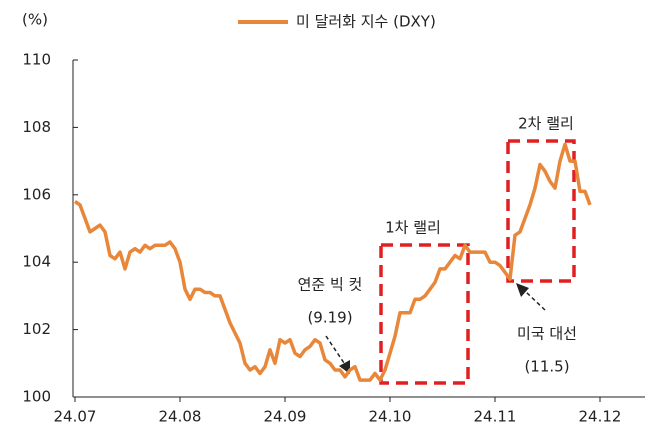  I want to click on annotation: 2차 랠리, so click(546, 124).